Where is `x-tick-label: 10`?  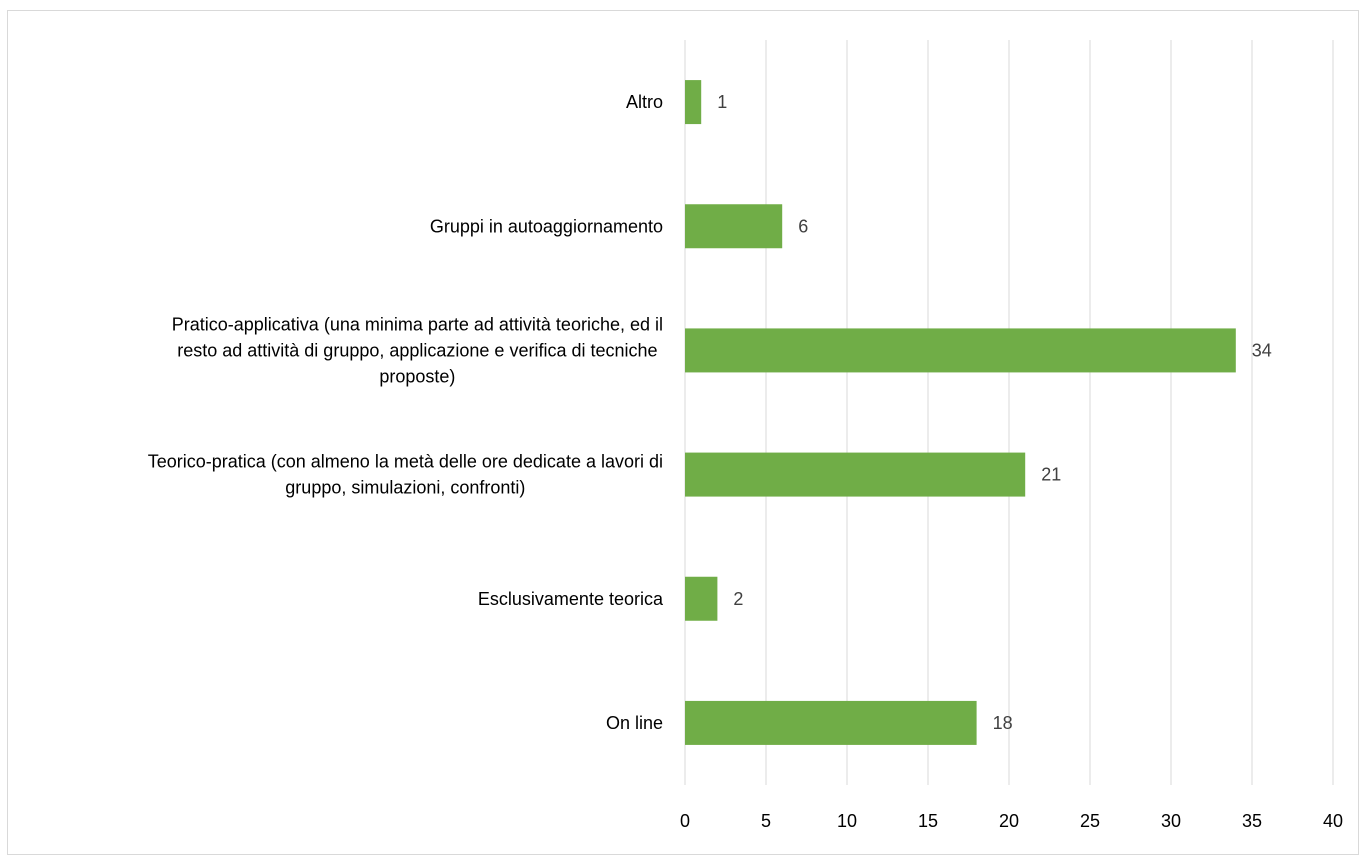 x-tick-label: 10 is located at coordinates (847, 821).